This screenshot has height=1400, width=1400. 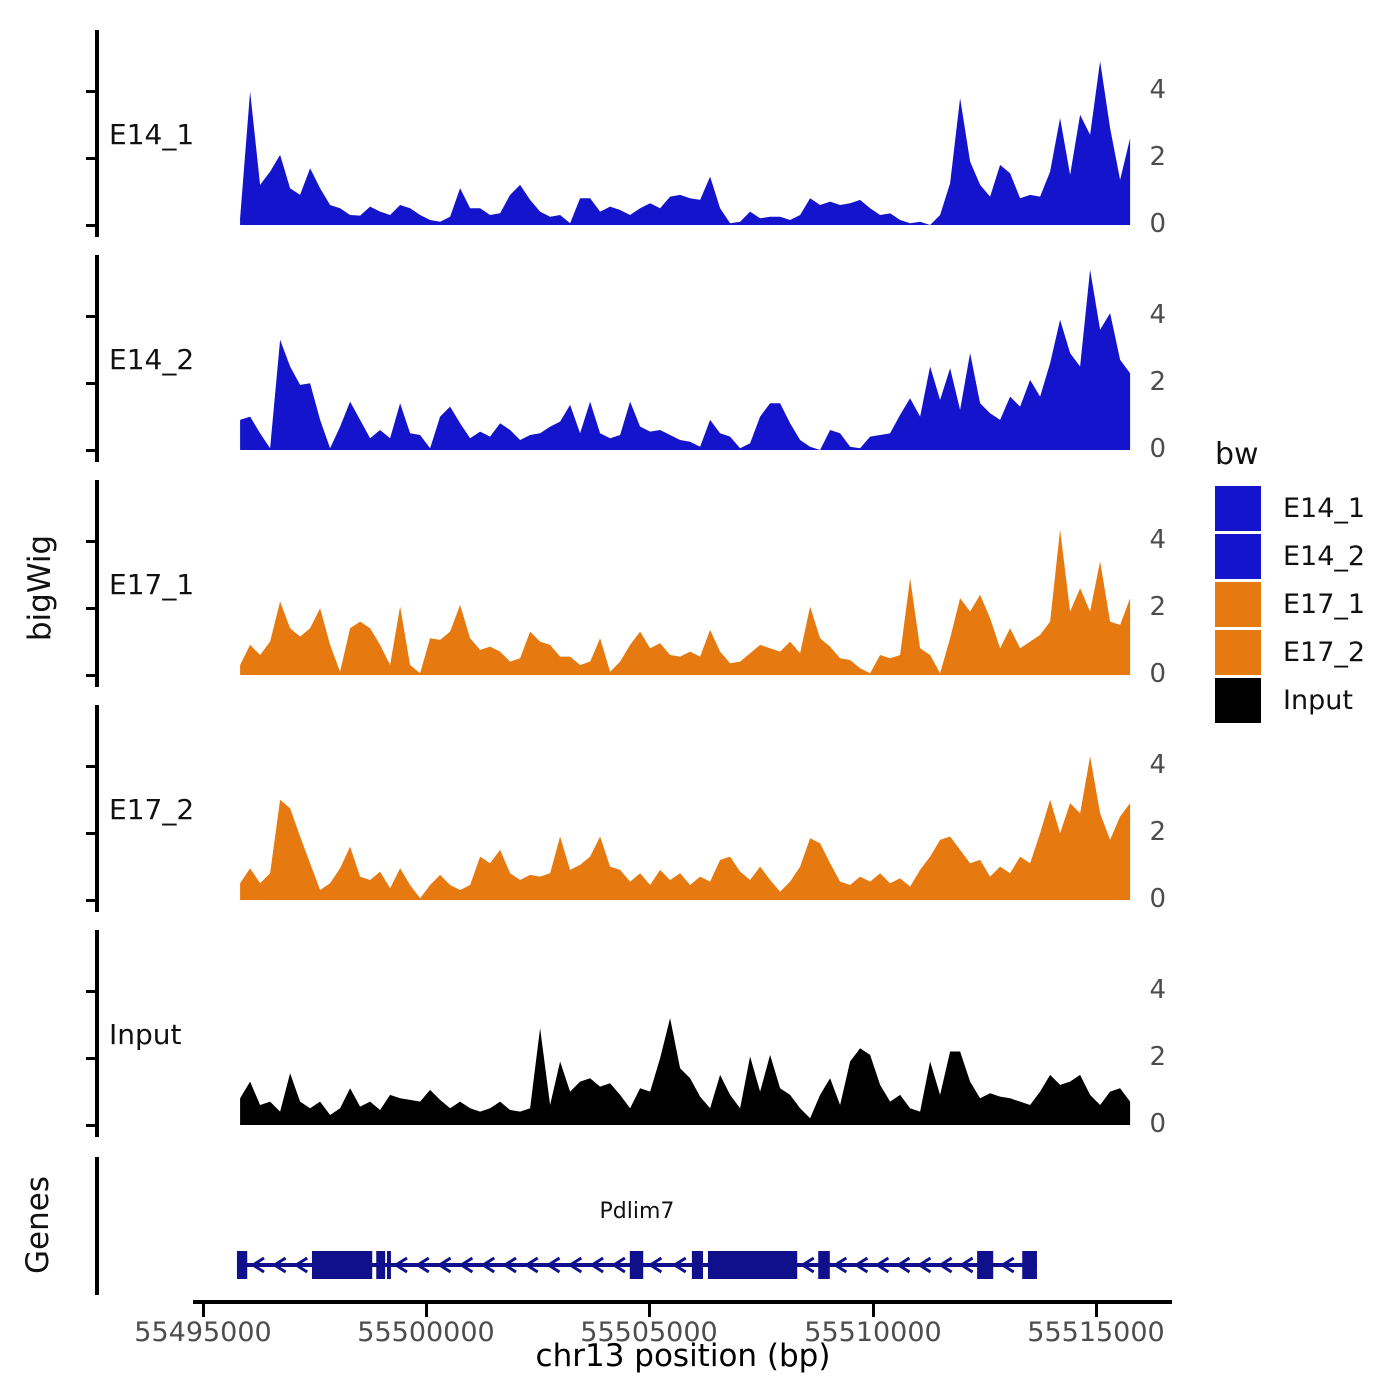 What do you see at coordinates (97, 1226) in the screenshot?
I see `genes-axis-line` at bounding box center [97, 1226].